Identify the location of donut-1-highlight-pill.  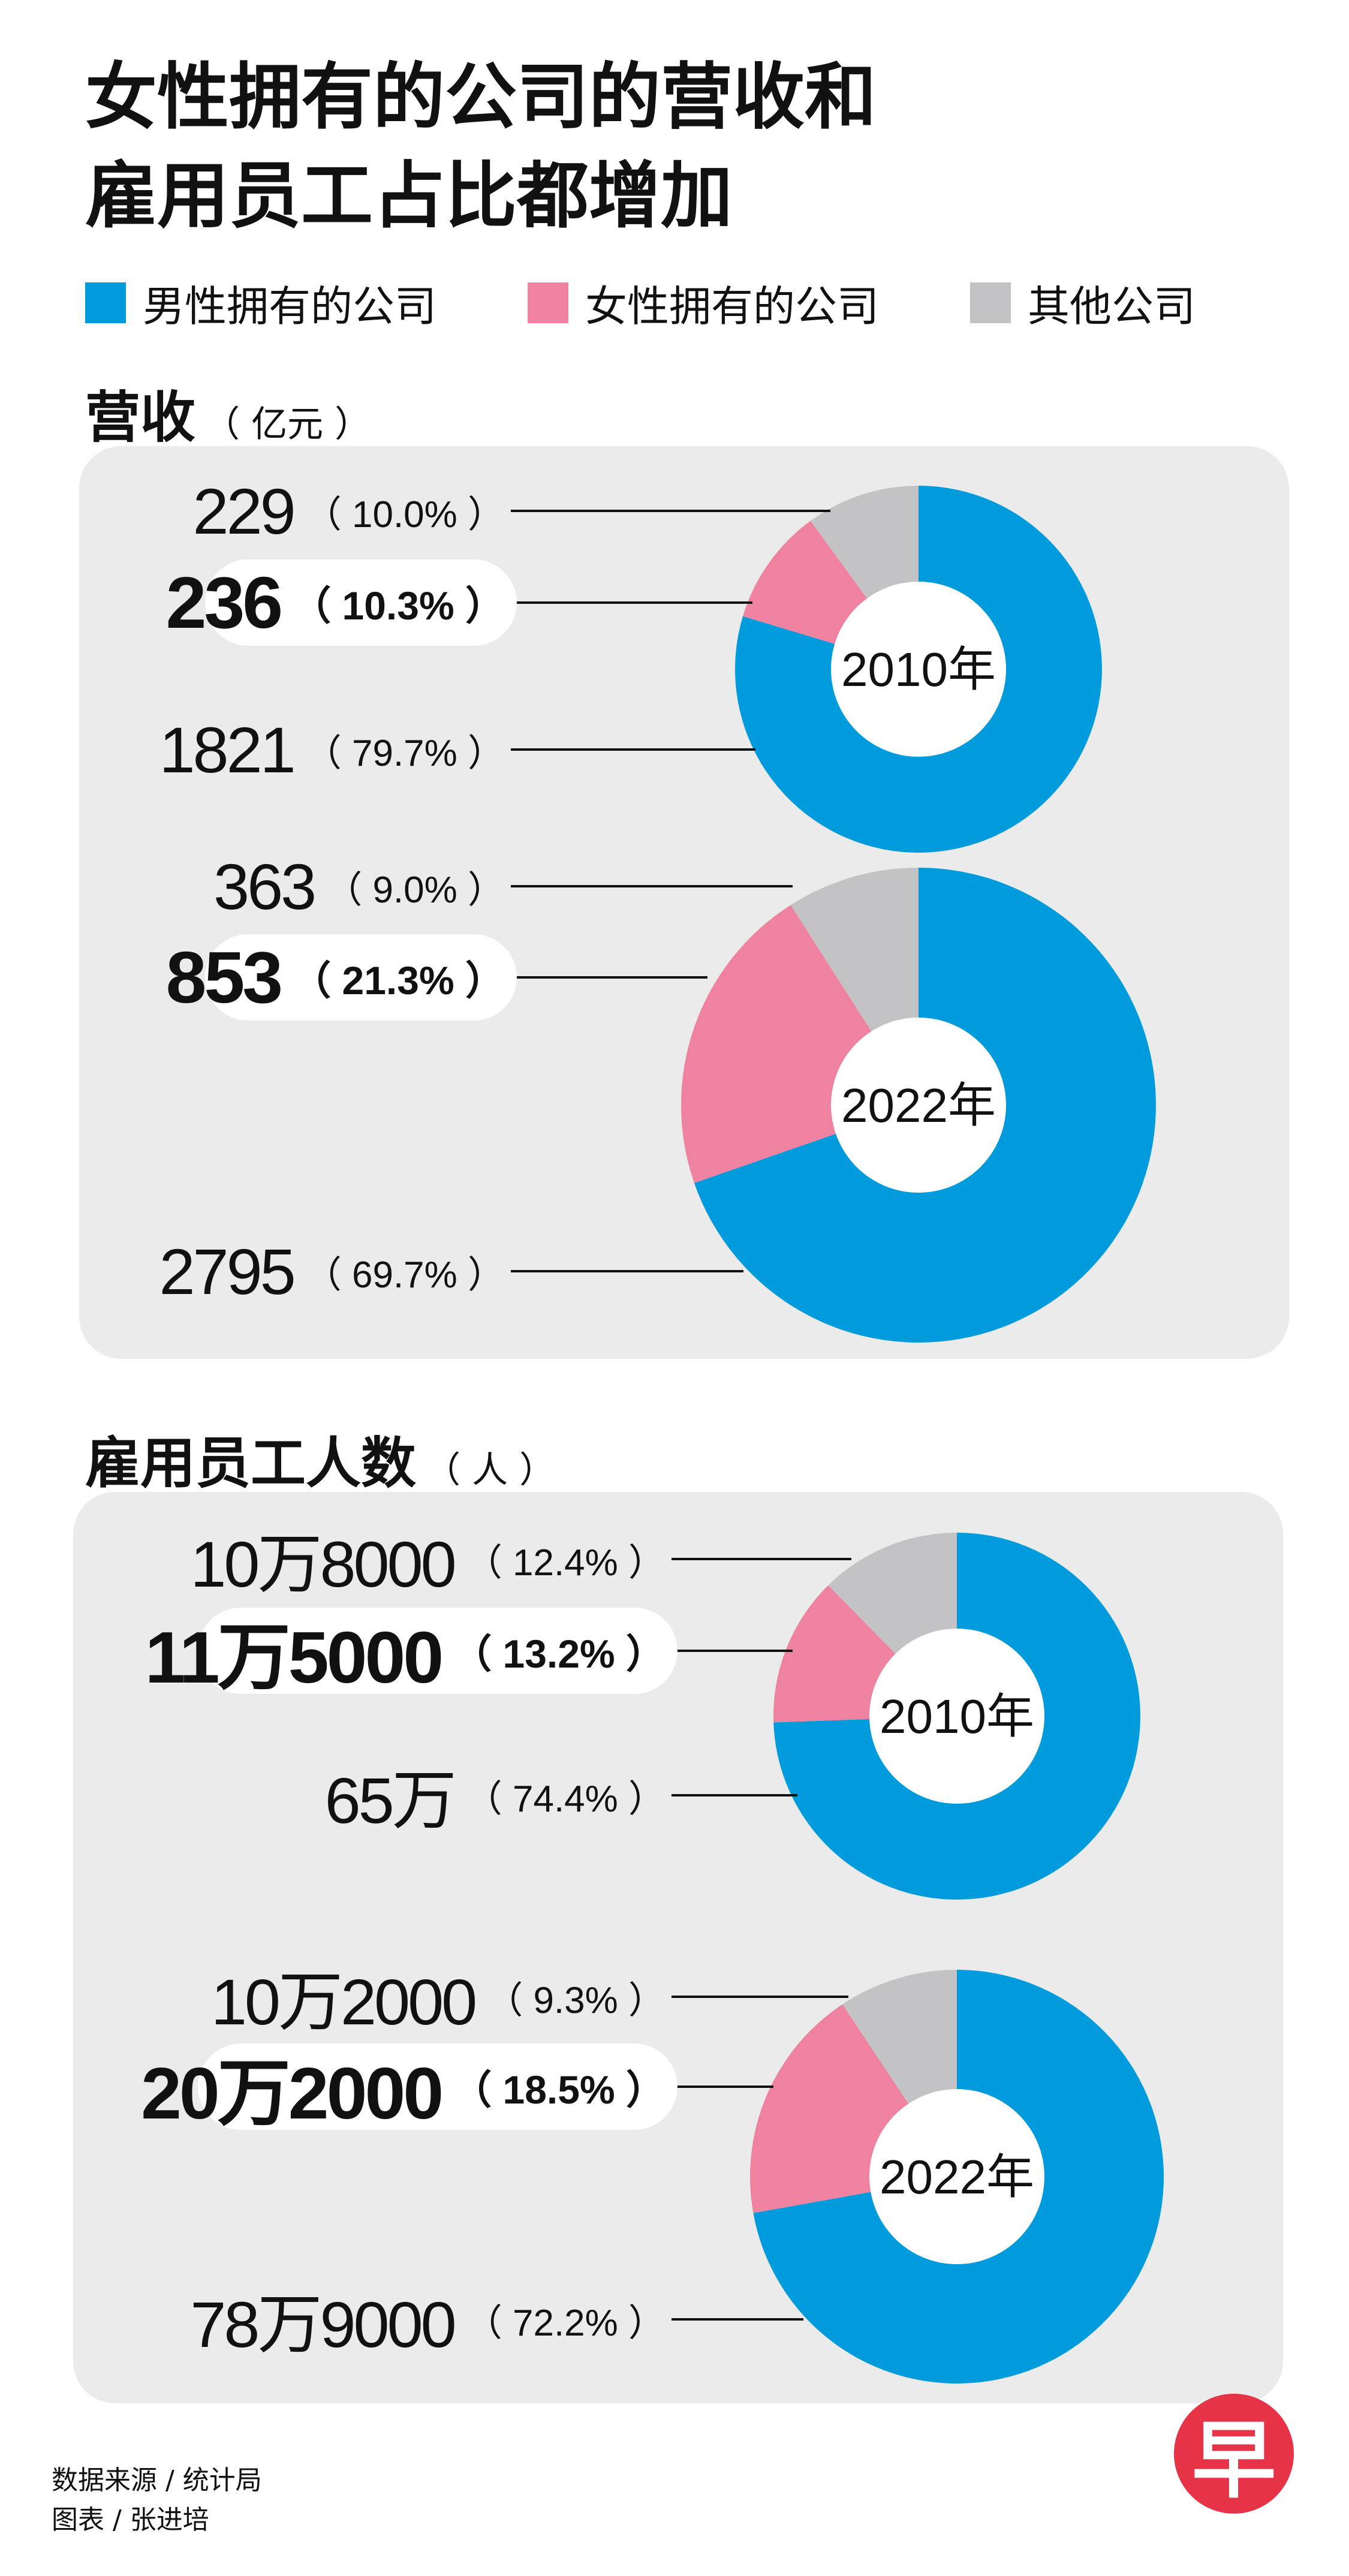
(361, 977).